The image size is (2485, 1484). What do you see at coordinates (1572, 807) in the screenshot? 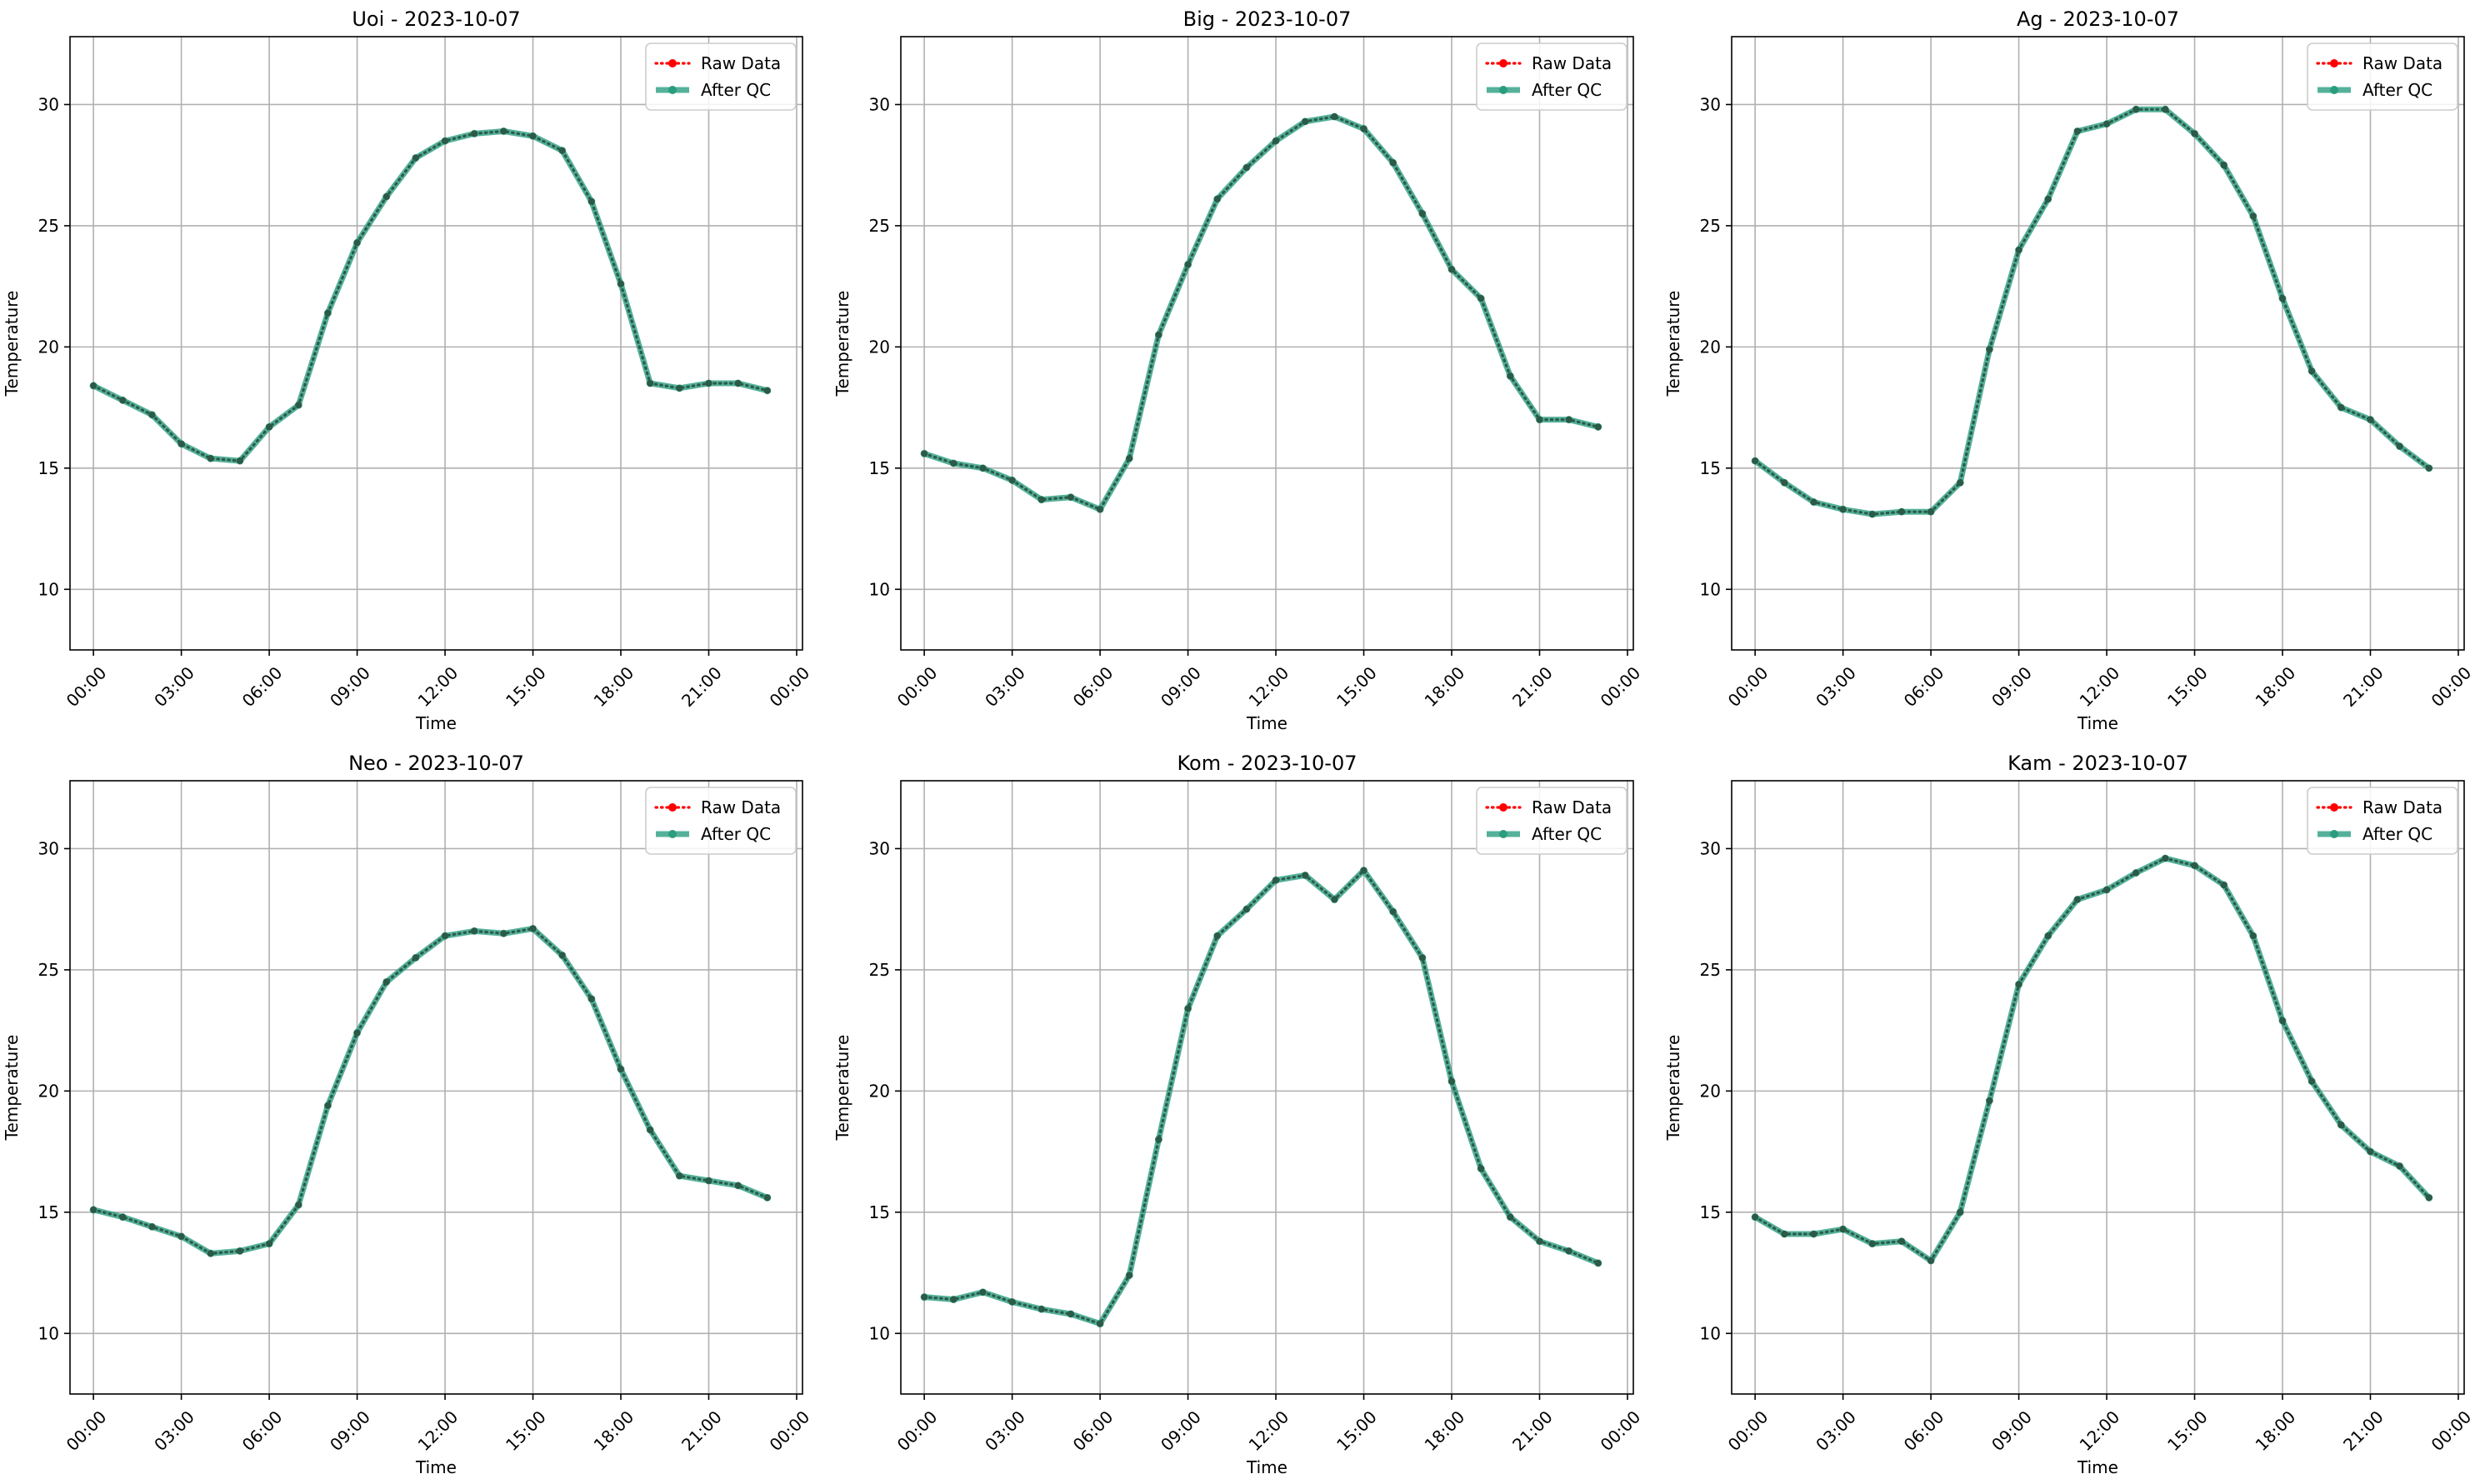
I see `legend-label-raw-data: Raw Data` at bounding box center [1572, 807].